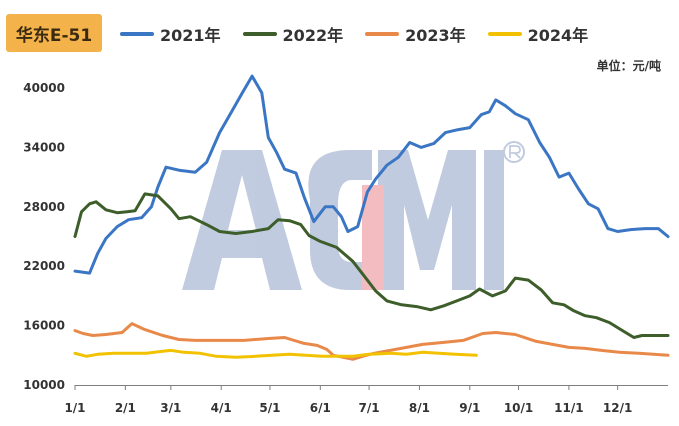 This screenshot has height=426, width=679. Describe the element at coordinates (435, 35) in the screenshot. I see `legend-label-2023: 2023年` at that location.